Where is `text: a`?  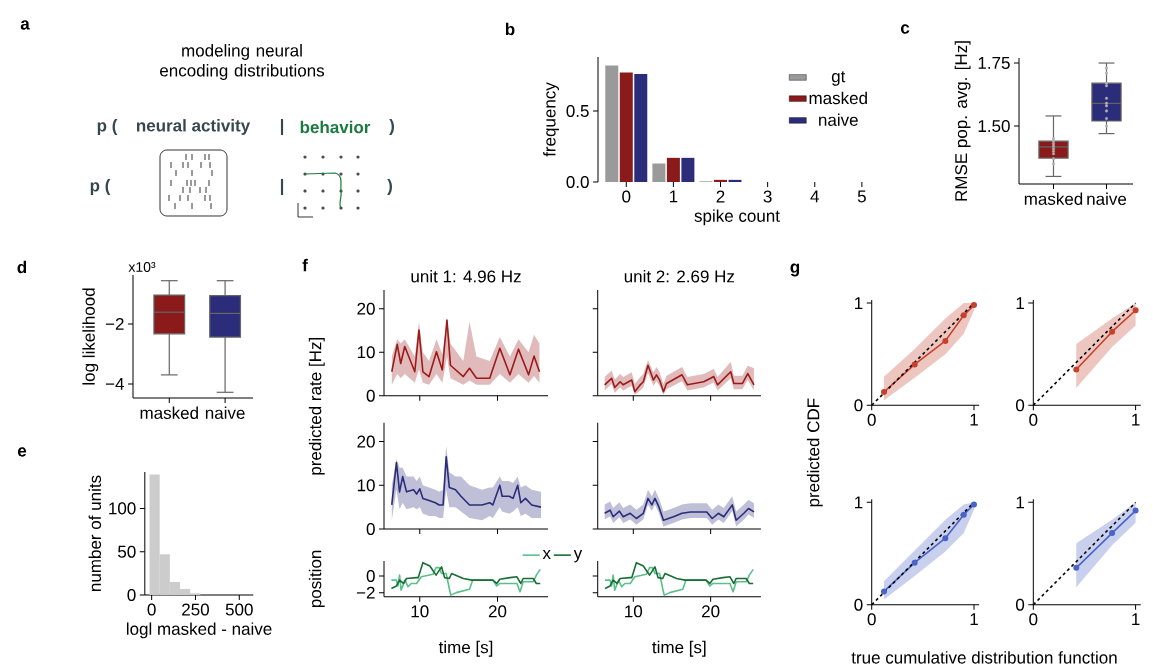 text: a is located at coordinates (25, 25).